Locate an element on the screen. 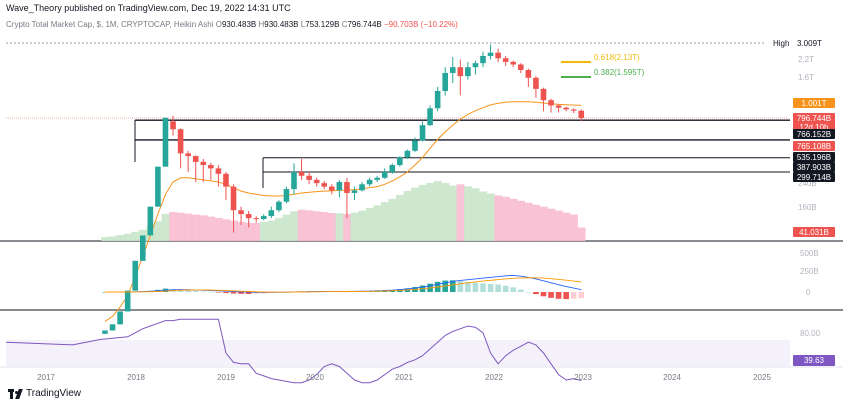 This screenshot has width=850, height=403. price-tag-label: 1.001T is located at coordinates (814, 103).